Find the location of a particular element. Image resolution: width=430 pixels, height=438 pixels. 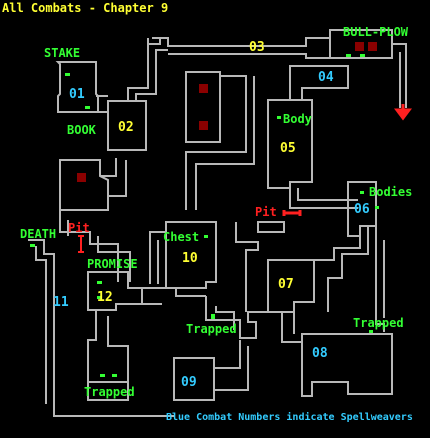

room-09-wall is located at coordinates (194, 379).